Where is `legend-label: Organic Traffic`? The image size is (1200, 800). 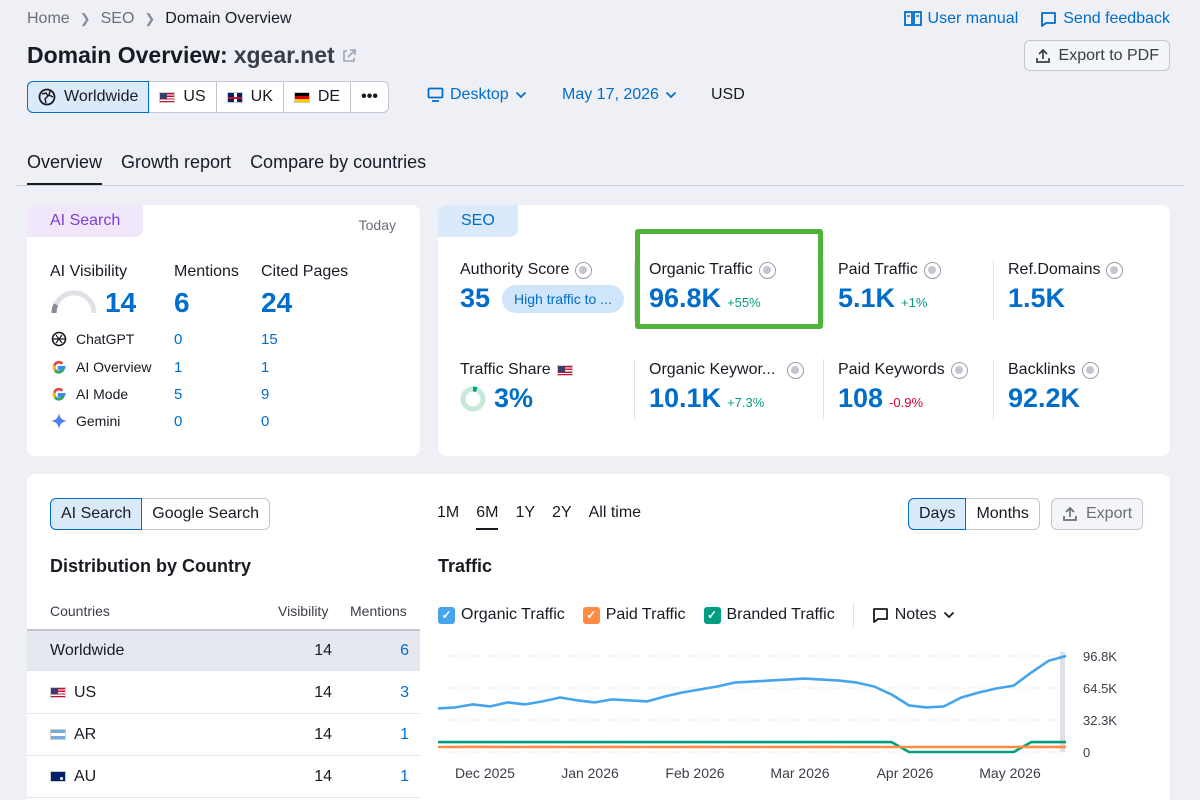
legend-label: Organic Traffic is located at coordinates (513, 614).